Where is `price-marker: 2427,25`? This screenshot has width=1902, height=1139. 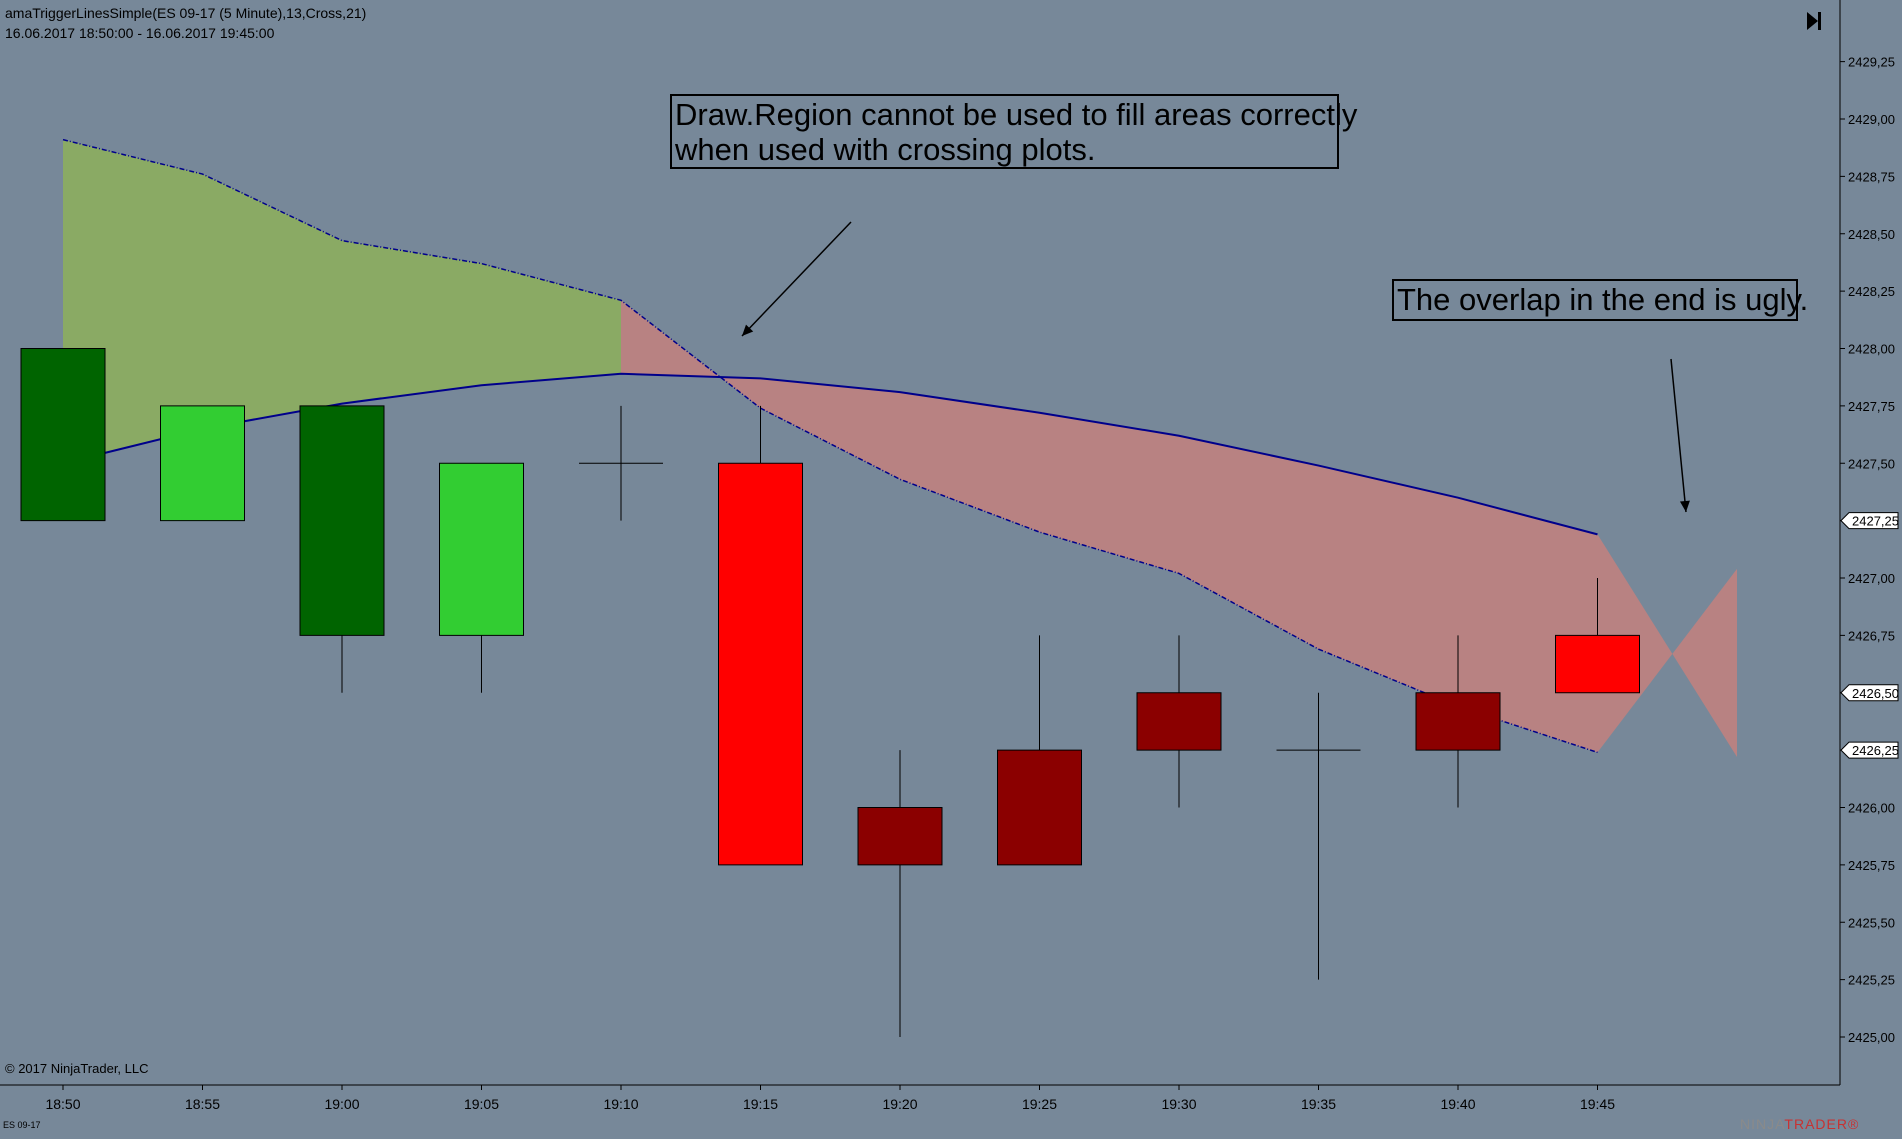 price-marker: 2427,25 is located at coordinates (1869, 521).